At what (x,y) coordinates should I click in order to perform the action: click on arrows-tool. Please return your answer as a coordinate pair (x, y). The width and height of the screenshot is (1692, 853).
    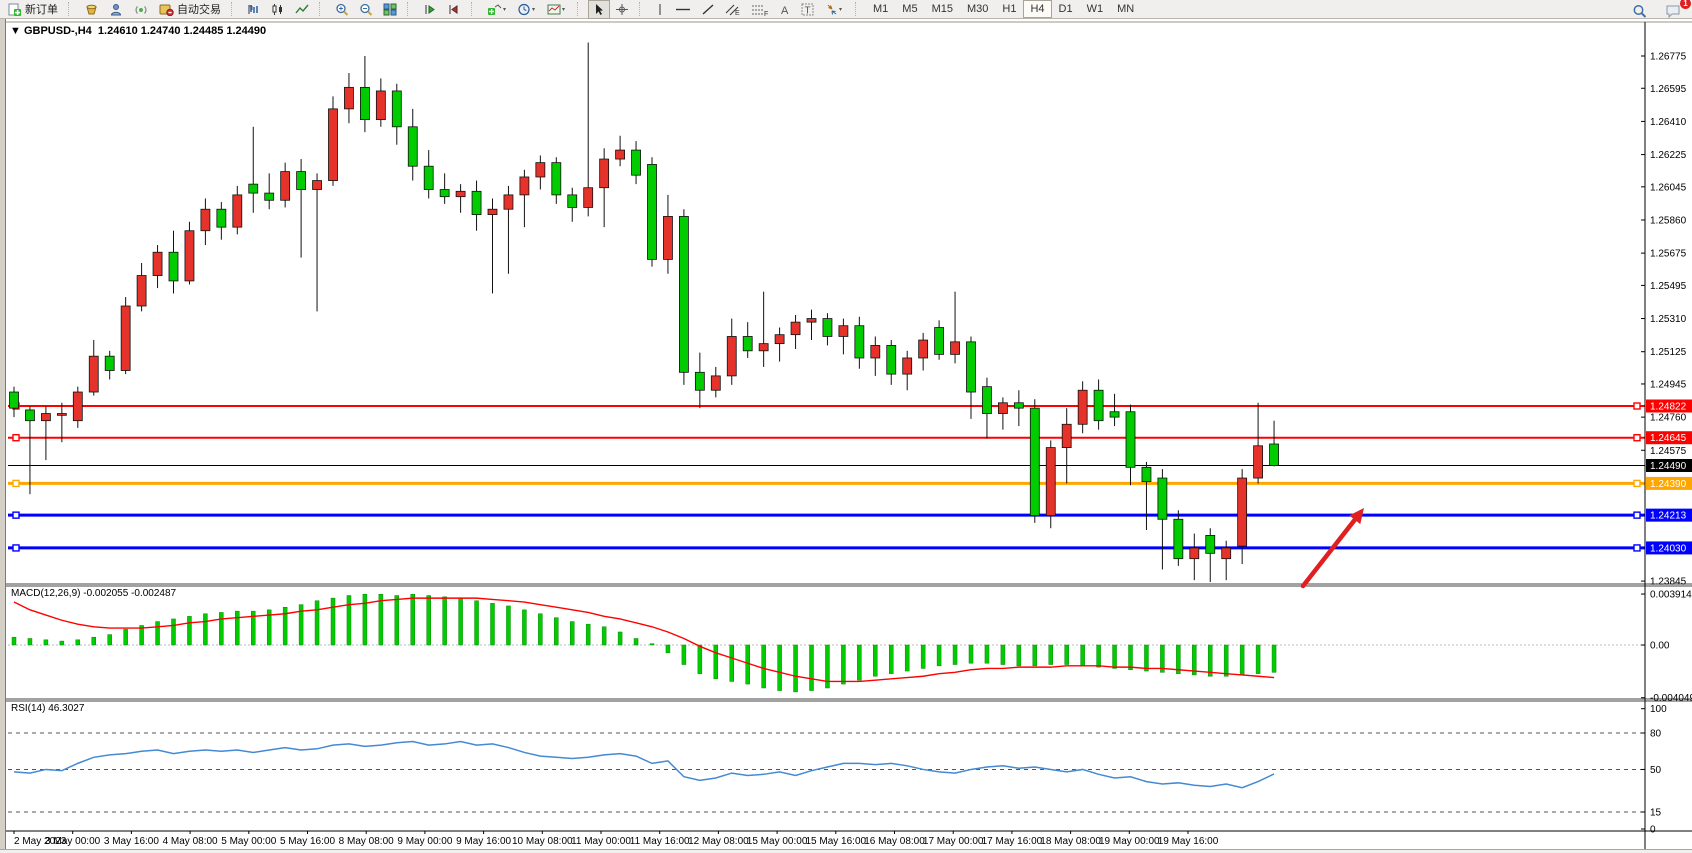
    Looking at the image, I should click on (835, 9).